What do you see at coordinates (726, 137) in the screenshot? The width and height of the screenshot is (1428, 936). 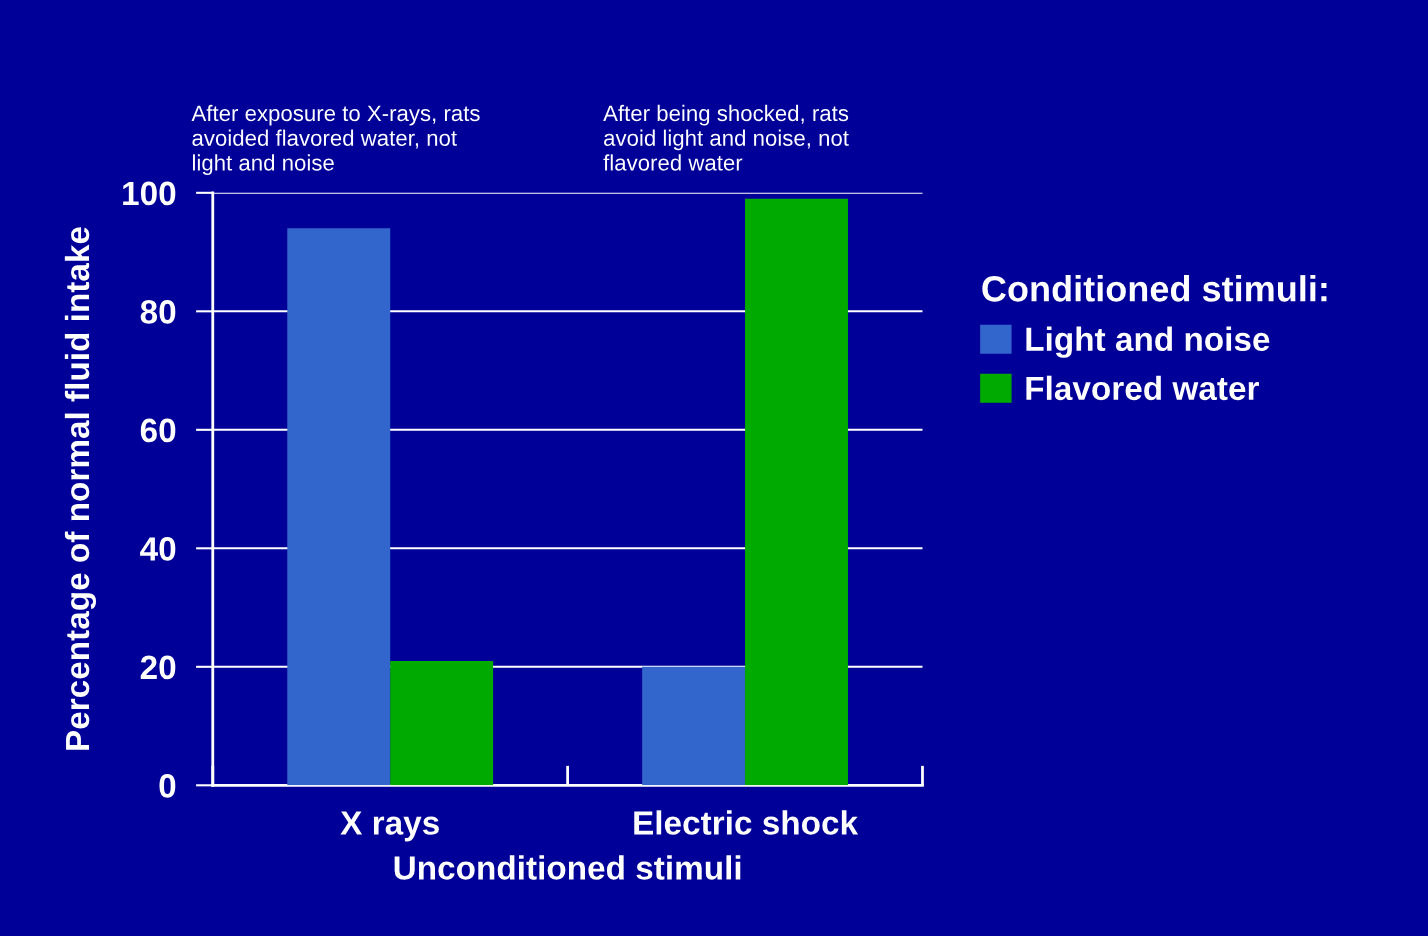 I see `text: After being shocked, rats avoid light and noise, not flavored water` at bounding box center [726, 137].